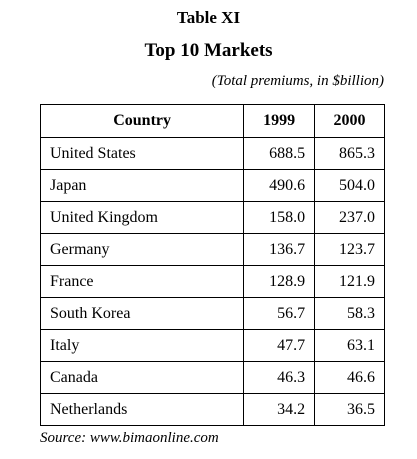  I want to click on header-row: Country 1999 2000, so click(212, 121).